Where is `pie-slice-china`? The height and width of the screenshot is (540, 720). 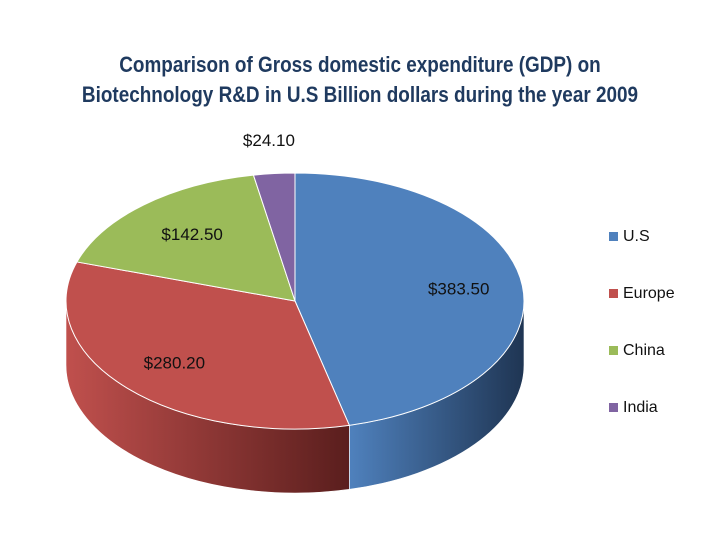
pie-slice-china is located at coordinates (186, 238).